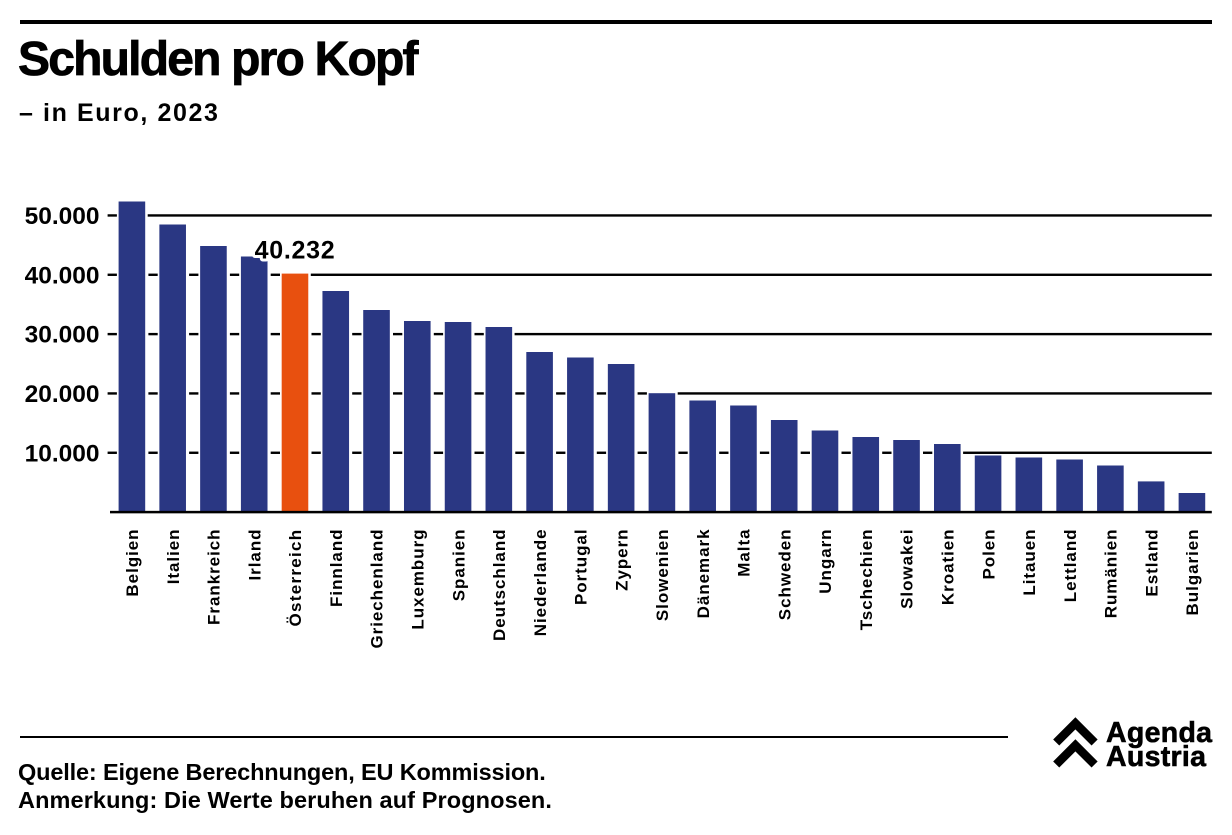  I want to click on svg-text: Portugal, so click(581, 567).